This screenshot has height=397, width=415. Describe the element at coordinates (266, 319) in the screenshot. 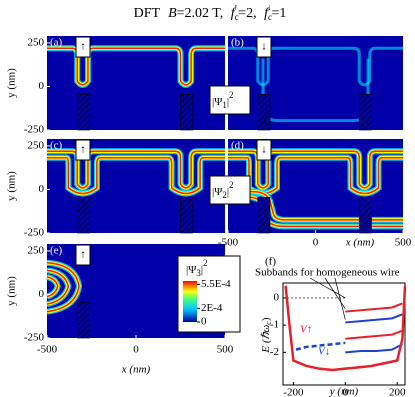

I see `y-label-part: )` at that location.